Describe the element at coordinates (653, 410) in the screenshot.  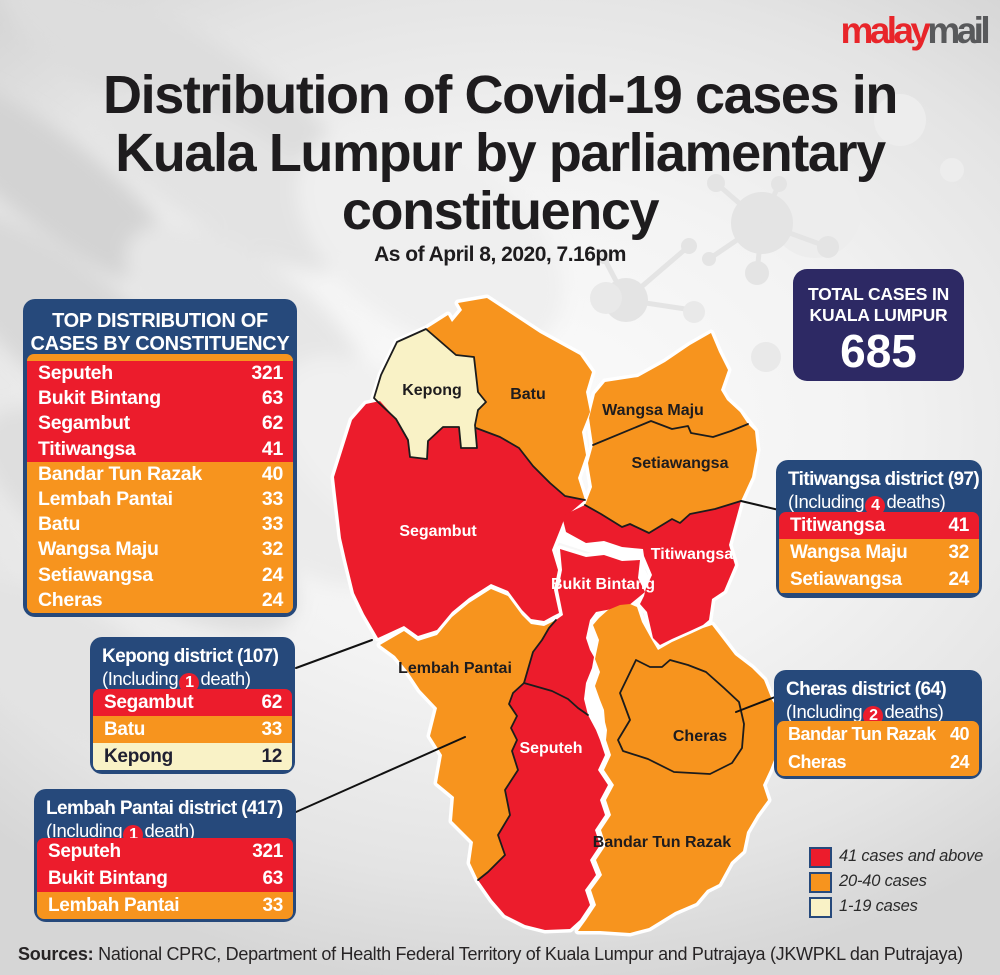
I see `svg-text: Wangsa Maju` at that location.